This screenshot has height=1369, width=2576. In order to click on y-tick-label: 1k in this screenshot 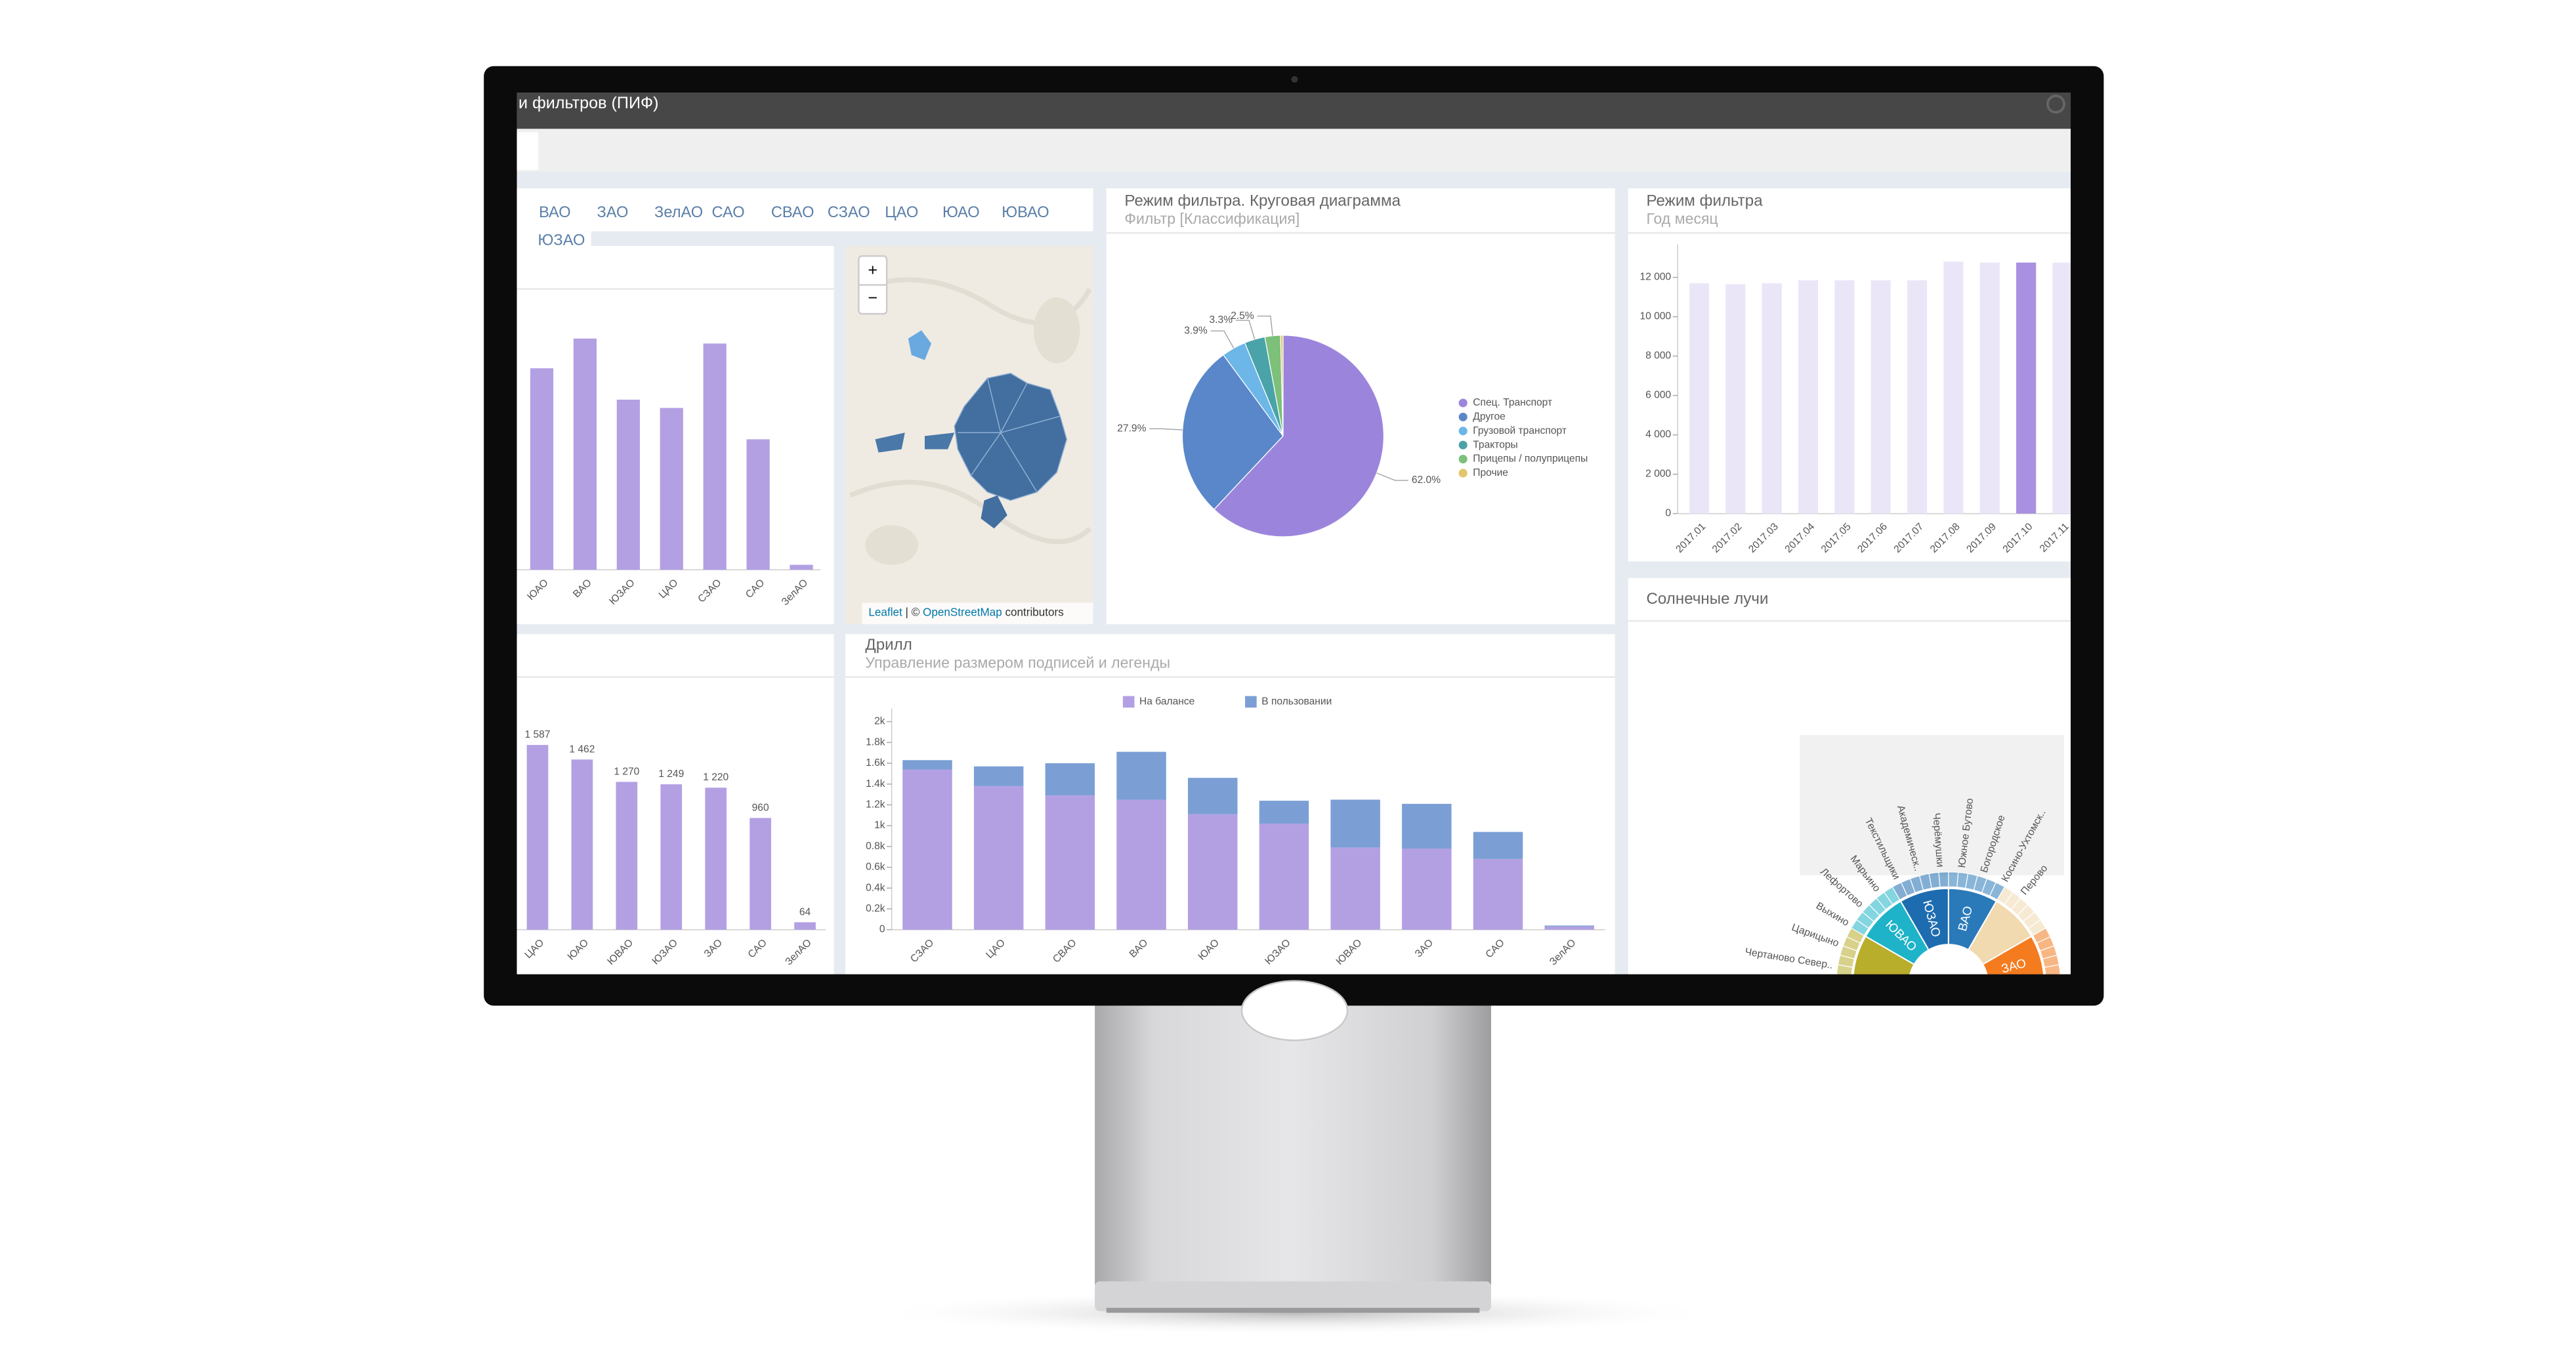, I will do `click(879, 826)`.